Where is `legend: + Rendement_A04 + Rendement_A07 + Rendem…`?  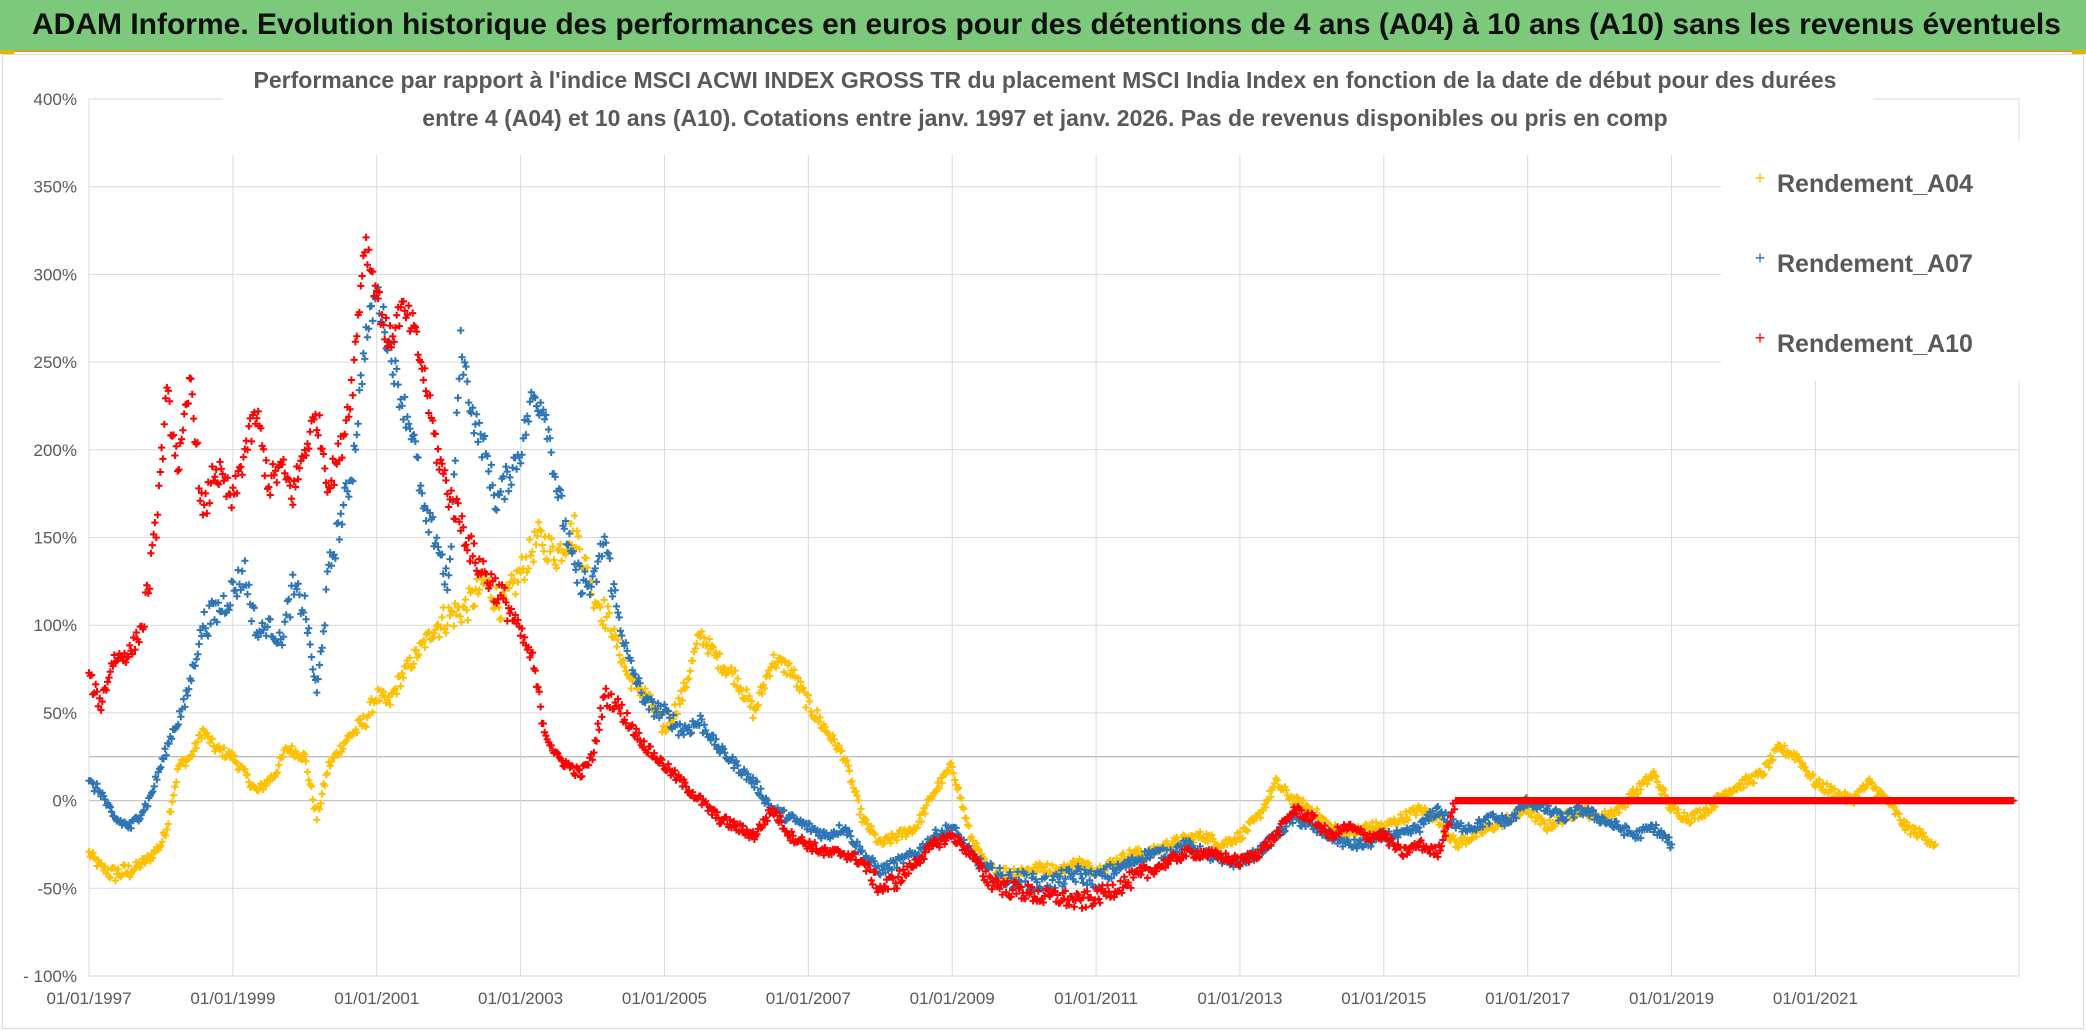
legend: + Rendement_A04 + Rendement_A07 + Rendem… is located at coordinates (1871, 261).